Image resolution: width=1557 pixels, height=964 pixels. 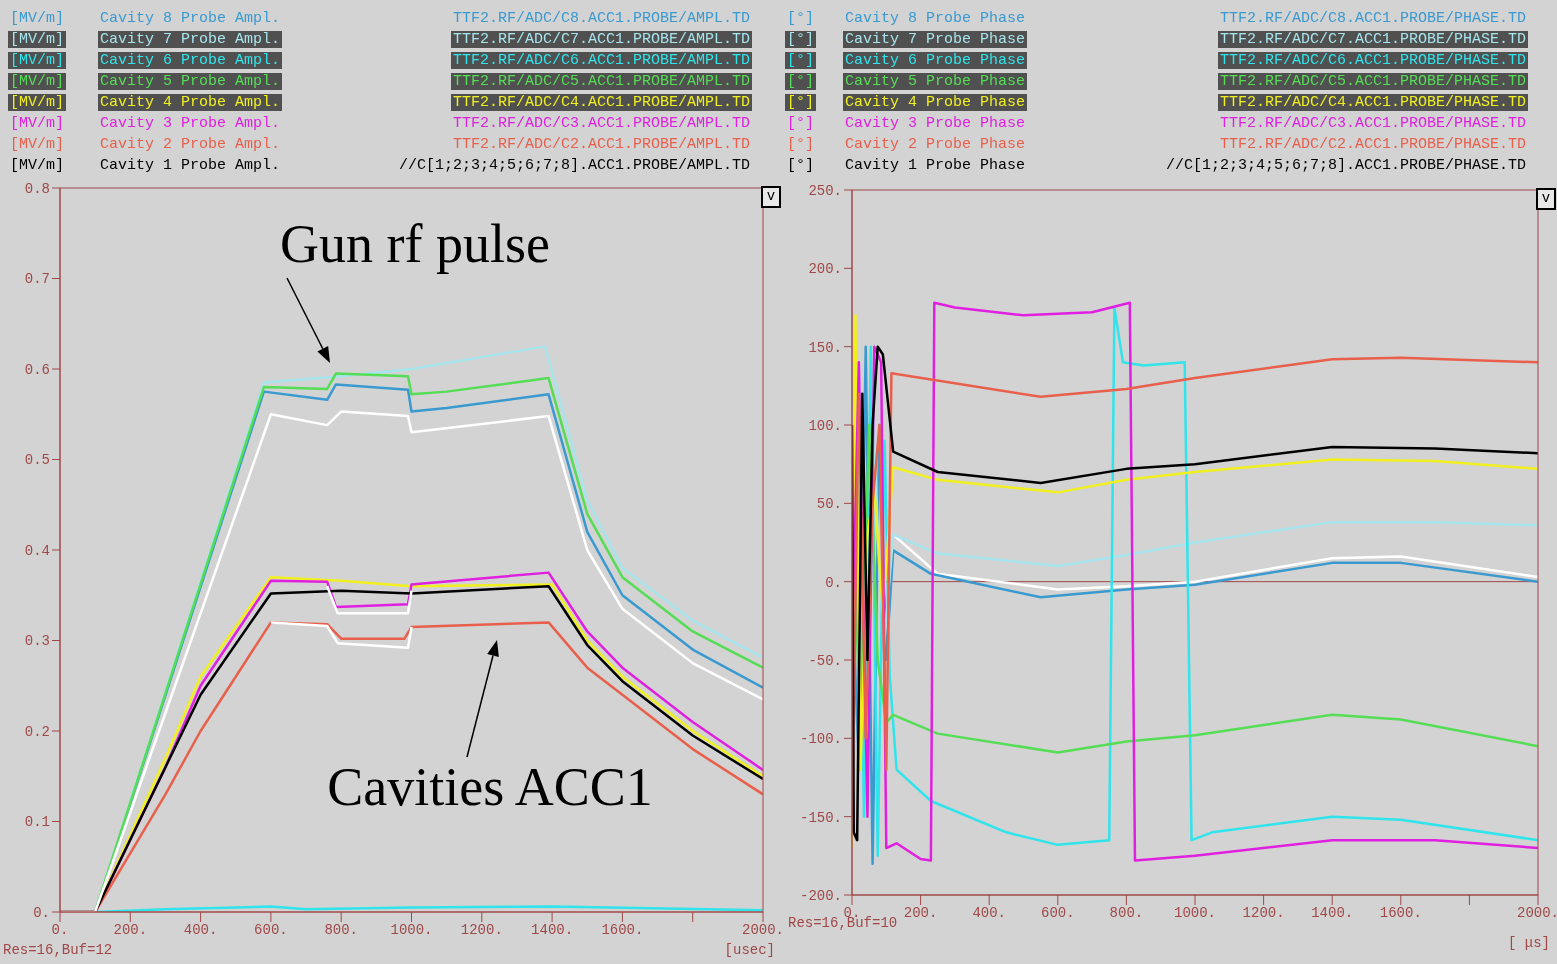 What do you see at coordinates (820, 817) in the screenshot?
I see `y-tick-label: -150.` at bounding box center [820, 817].